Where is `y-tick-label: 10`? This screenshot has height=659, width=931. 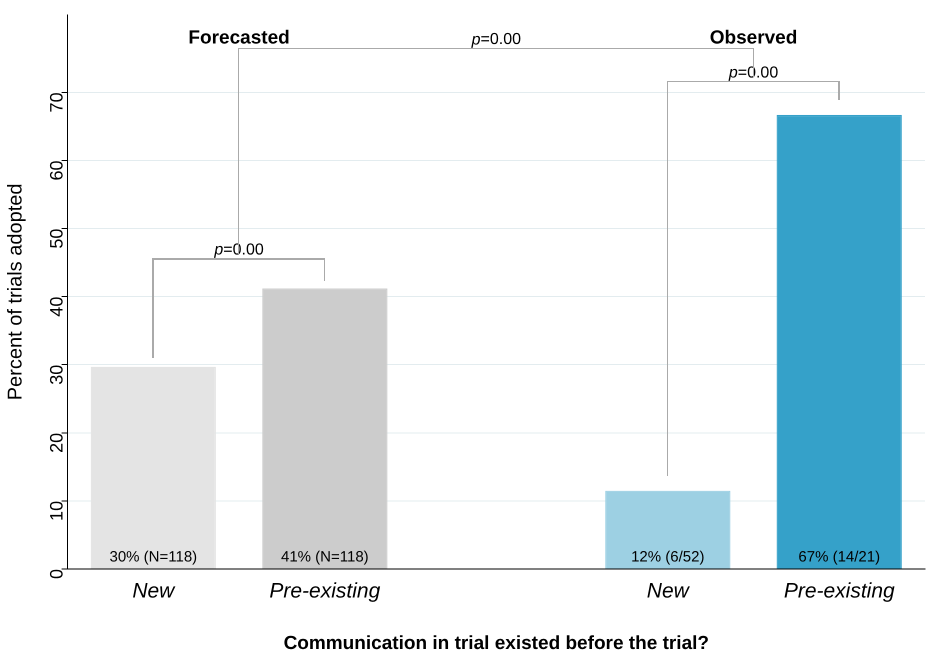 y-tick-label: 10 is located at coordinates (56, 510).